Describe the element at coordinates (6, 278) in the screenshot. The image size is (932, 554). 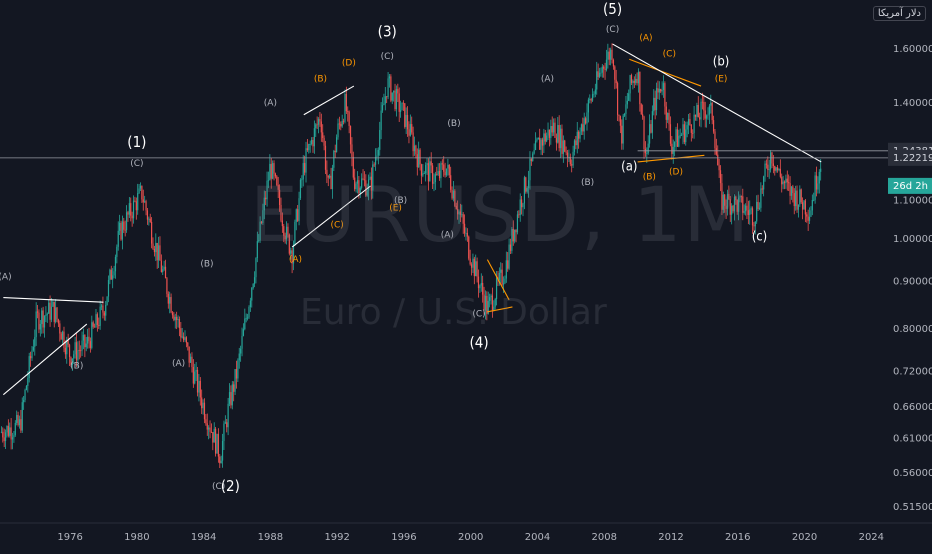
I see `wave-label: (A)` at that location.